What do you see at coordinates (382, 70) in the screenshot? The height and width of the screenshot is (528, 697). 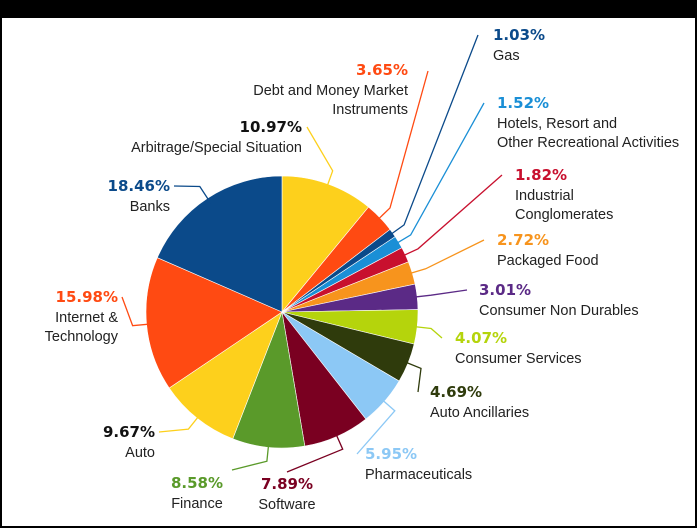 I see `value-label: 3.65%` at bounding box center [382, 70].